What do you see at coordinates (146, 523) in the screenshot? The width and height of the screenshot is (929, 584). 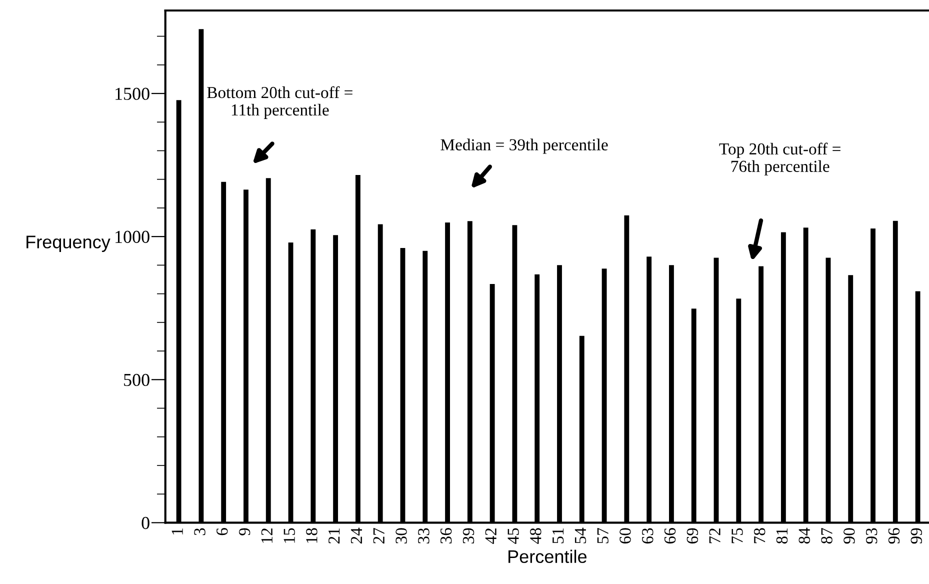 I see `y-tick-label: 0` at bounding box center [146, 523].